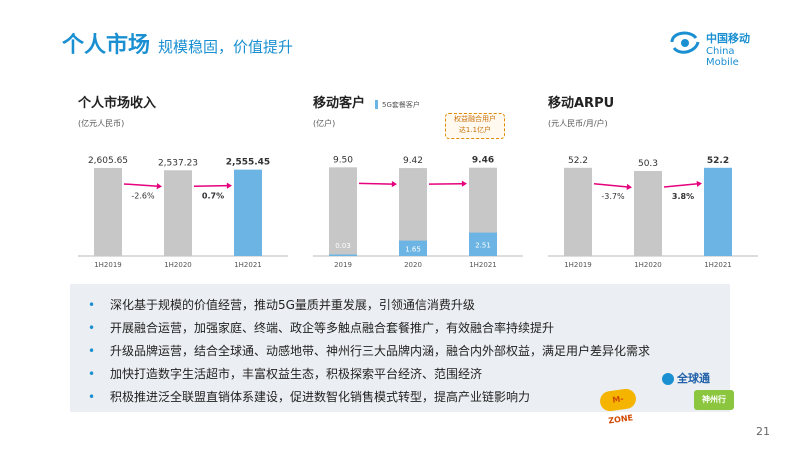 This screenshot has height=450, width=800. I want to click on logo-text-cn: 中国移动, so click(728, 38).